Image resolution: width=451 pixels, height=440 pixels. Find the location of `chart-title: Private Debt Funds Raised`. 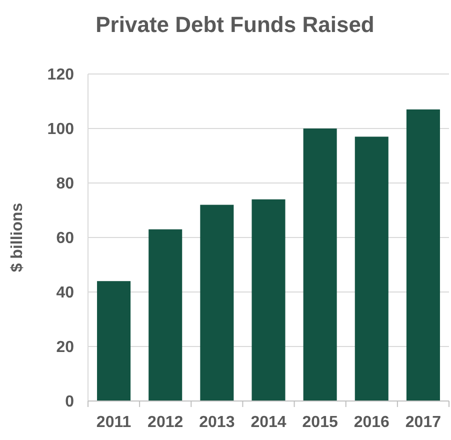

chart-title: Private Debt Funds Raised is located at coordinates (235, 24).